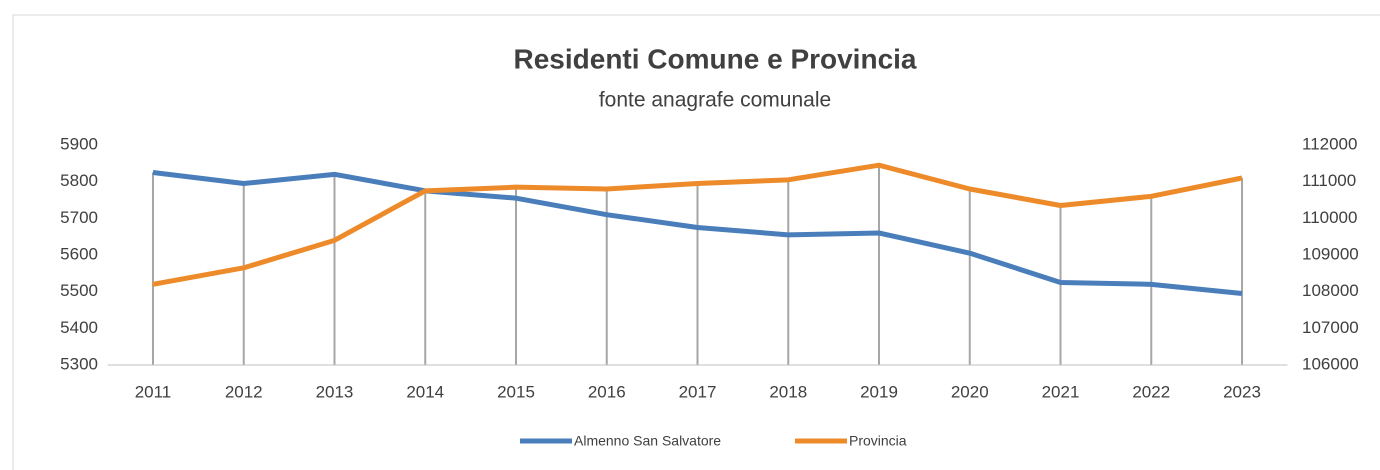 Image resolution: width=1380 pixels, height=470 pixels. Describe the element at coordinates (79, 143) in the screenshot. I see `y-tick-label: 5900` at that location.